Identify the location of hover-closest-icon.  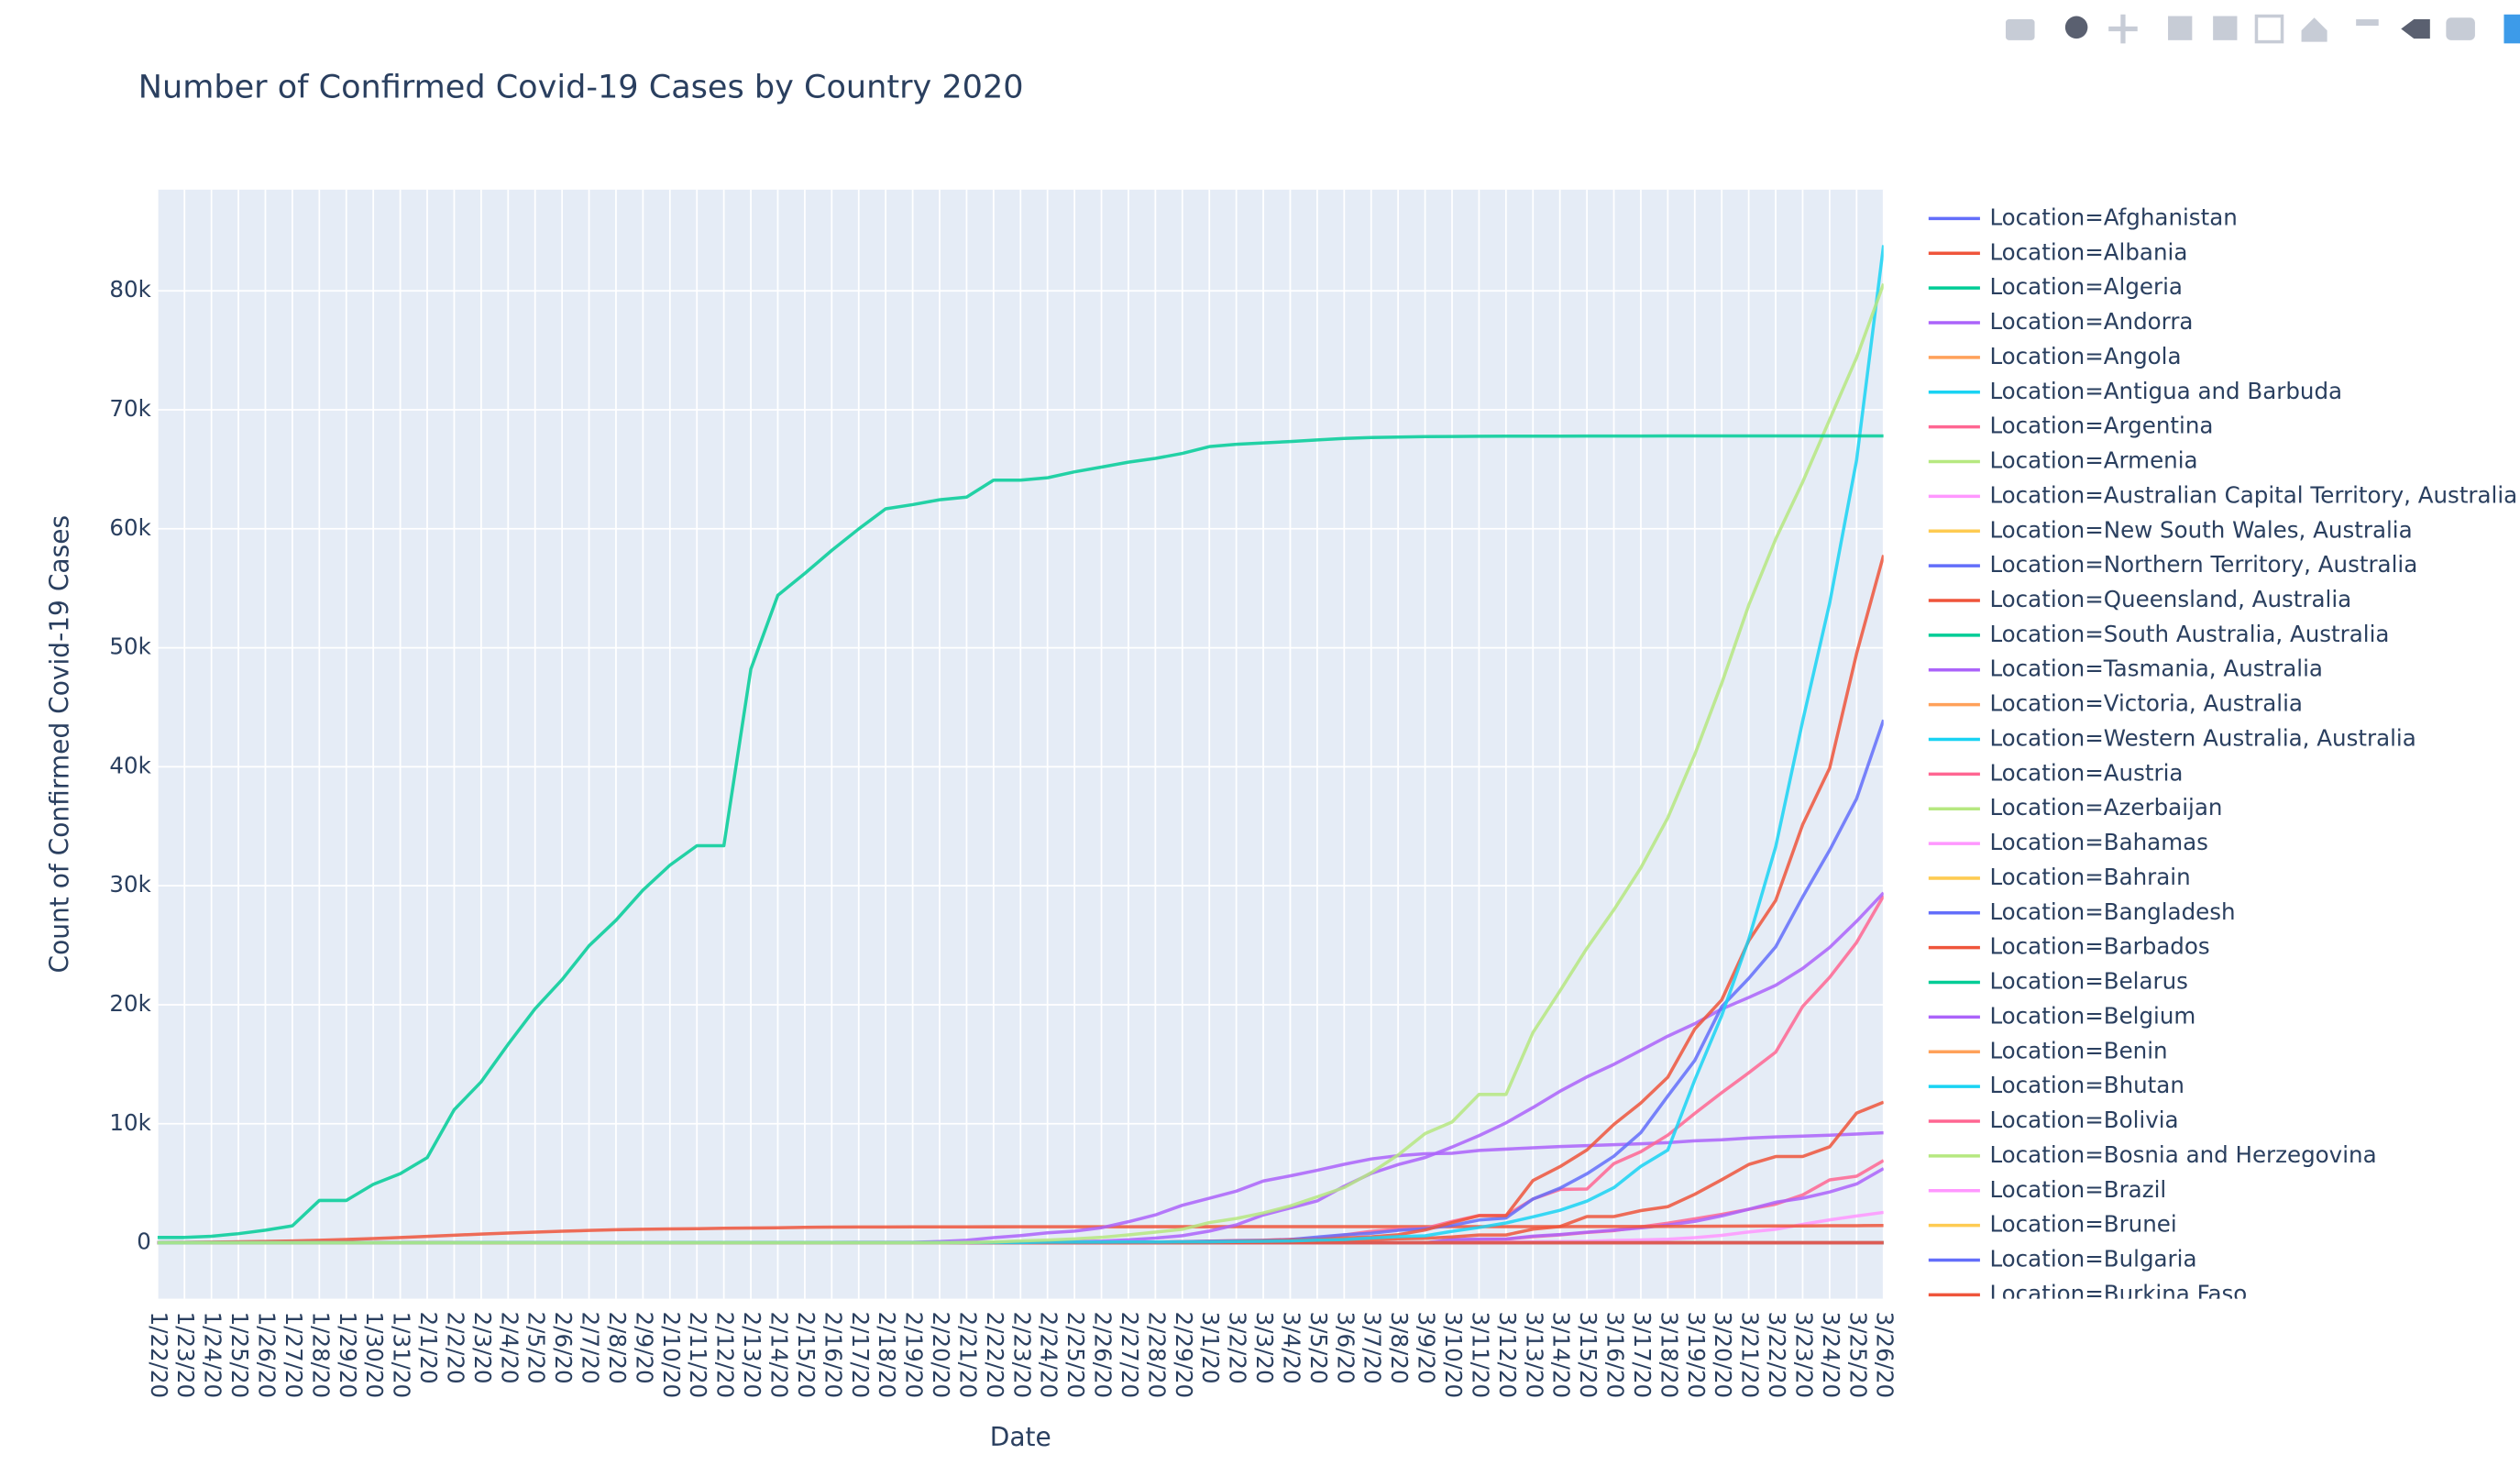
(2415, 29).